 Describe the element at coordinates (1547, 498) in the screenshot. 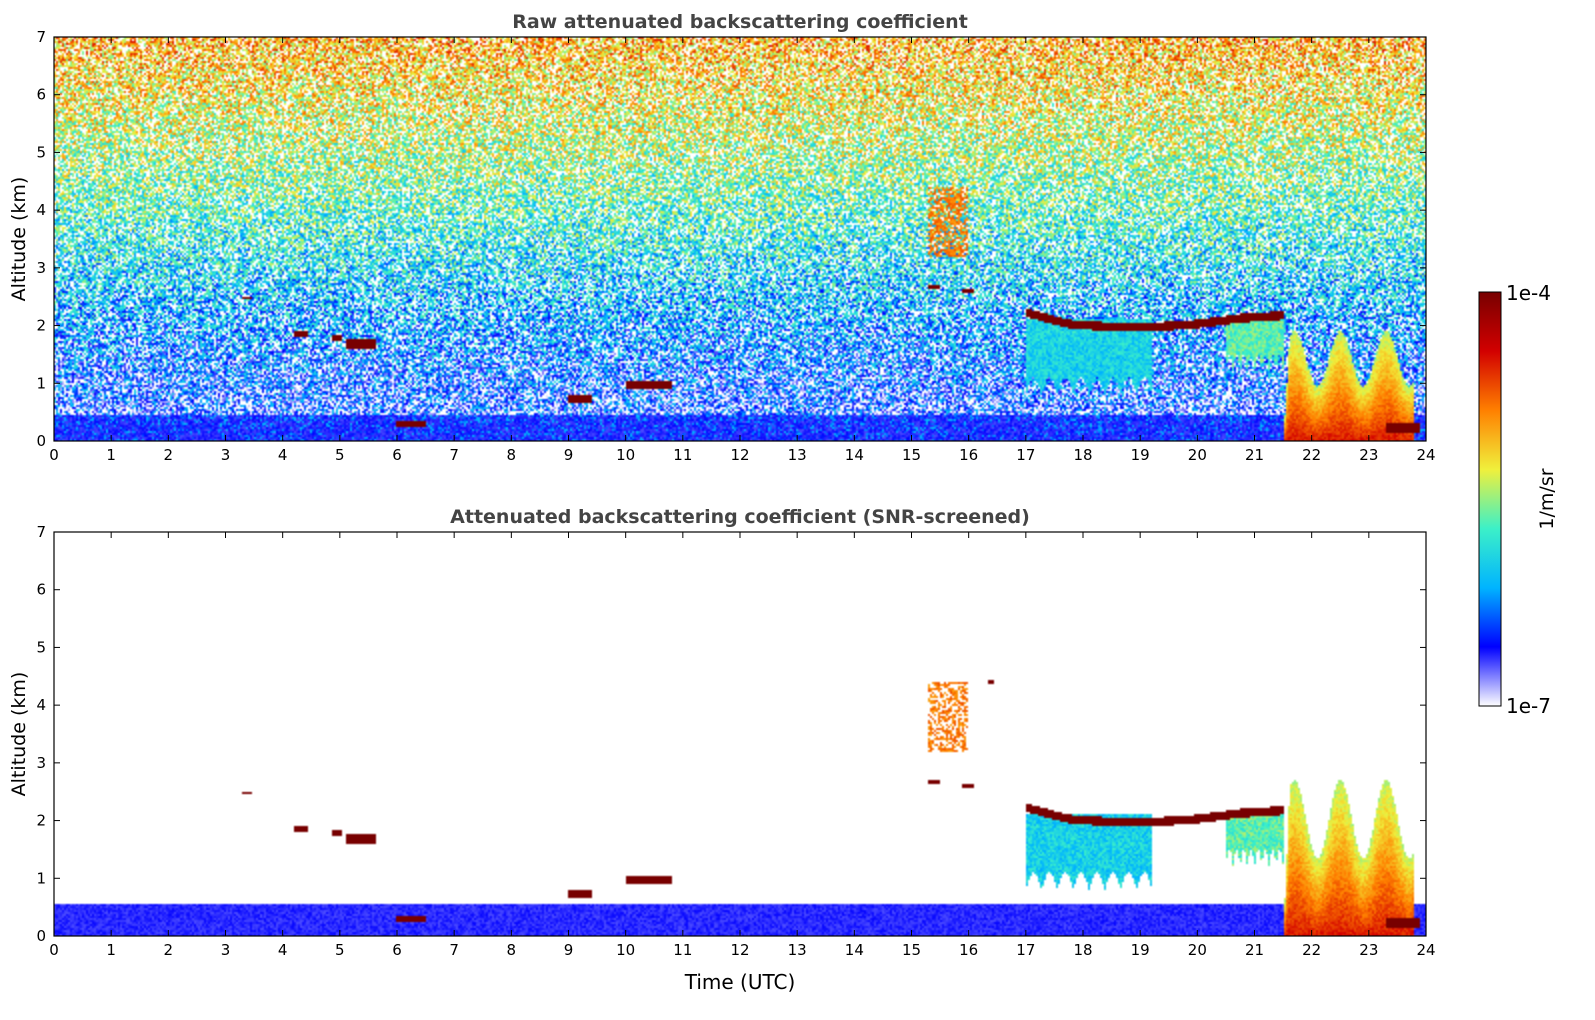

I see `colorbar-unit-label: 1/m/sr` at that location.